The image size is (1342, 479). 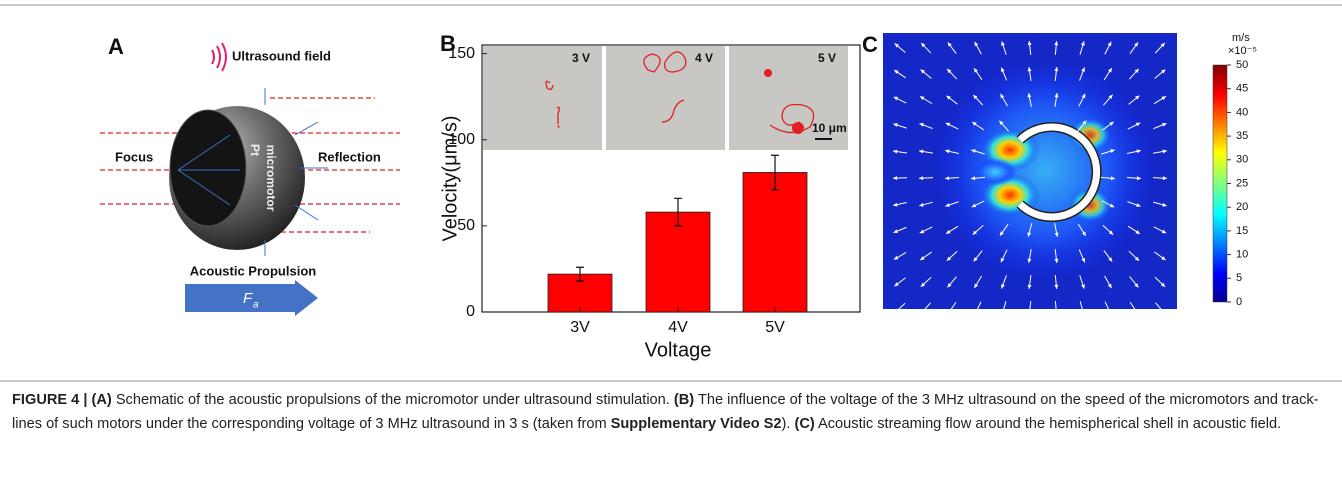 I want to click on field-map, so click(x=1030, y=174).